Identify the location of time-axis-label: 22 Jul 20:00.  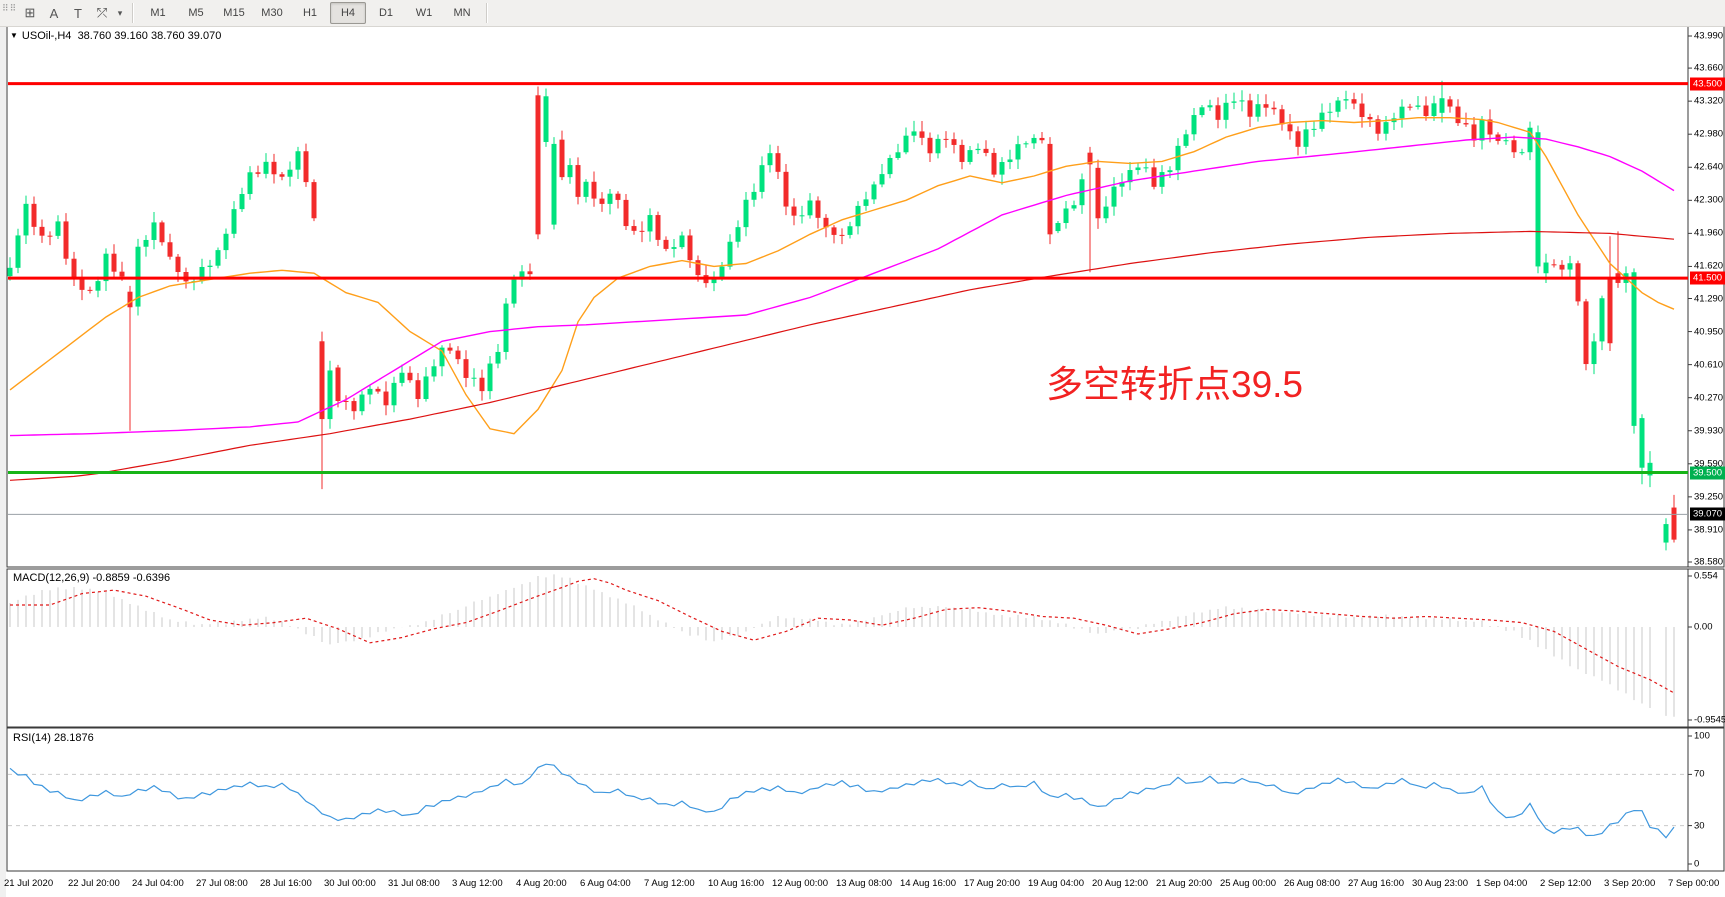
(94, 883).